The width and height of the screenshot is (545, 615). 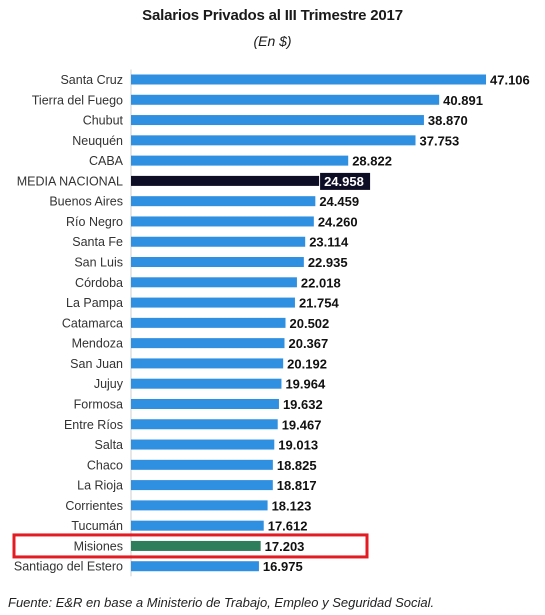 I want to click on category-label-tierra-del-fuego: Tierra del Fuego, so click(x=77, y=100).